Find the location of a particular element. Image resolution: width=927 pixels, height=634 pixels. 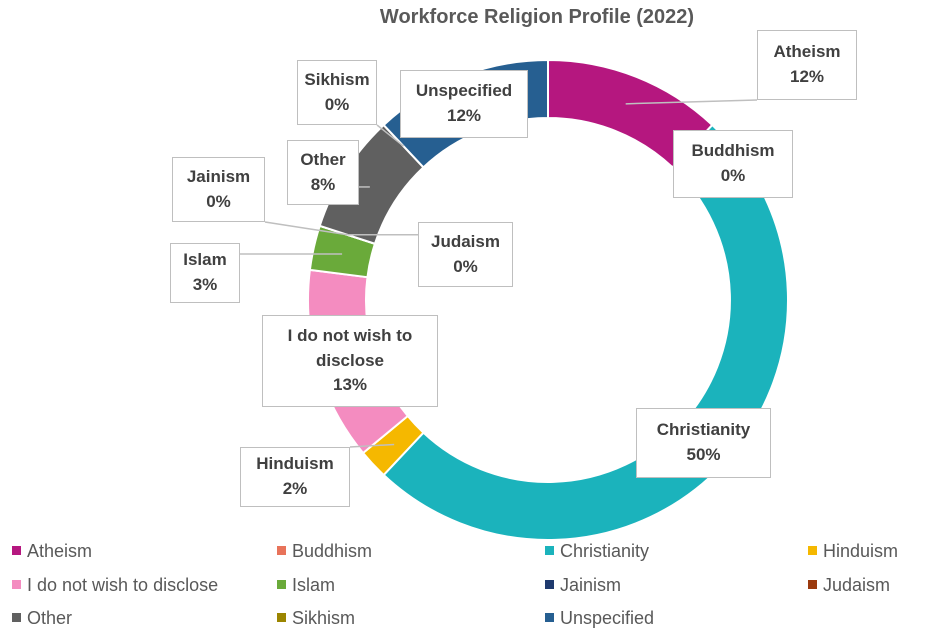

data-label-value: 3% is located at coordinates (205, 284).